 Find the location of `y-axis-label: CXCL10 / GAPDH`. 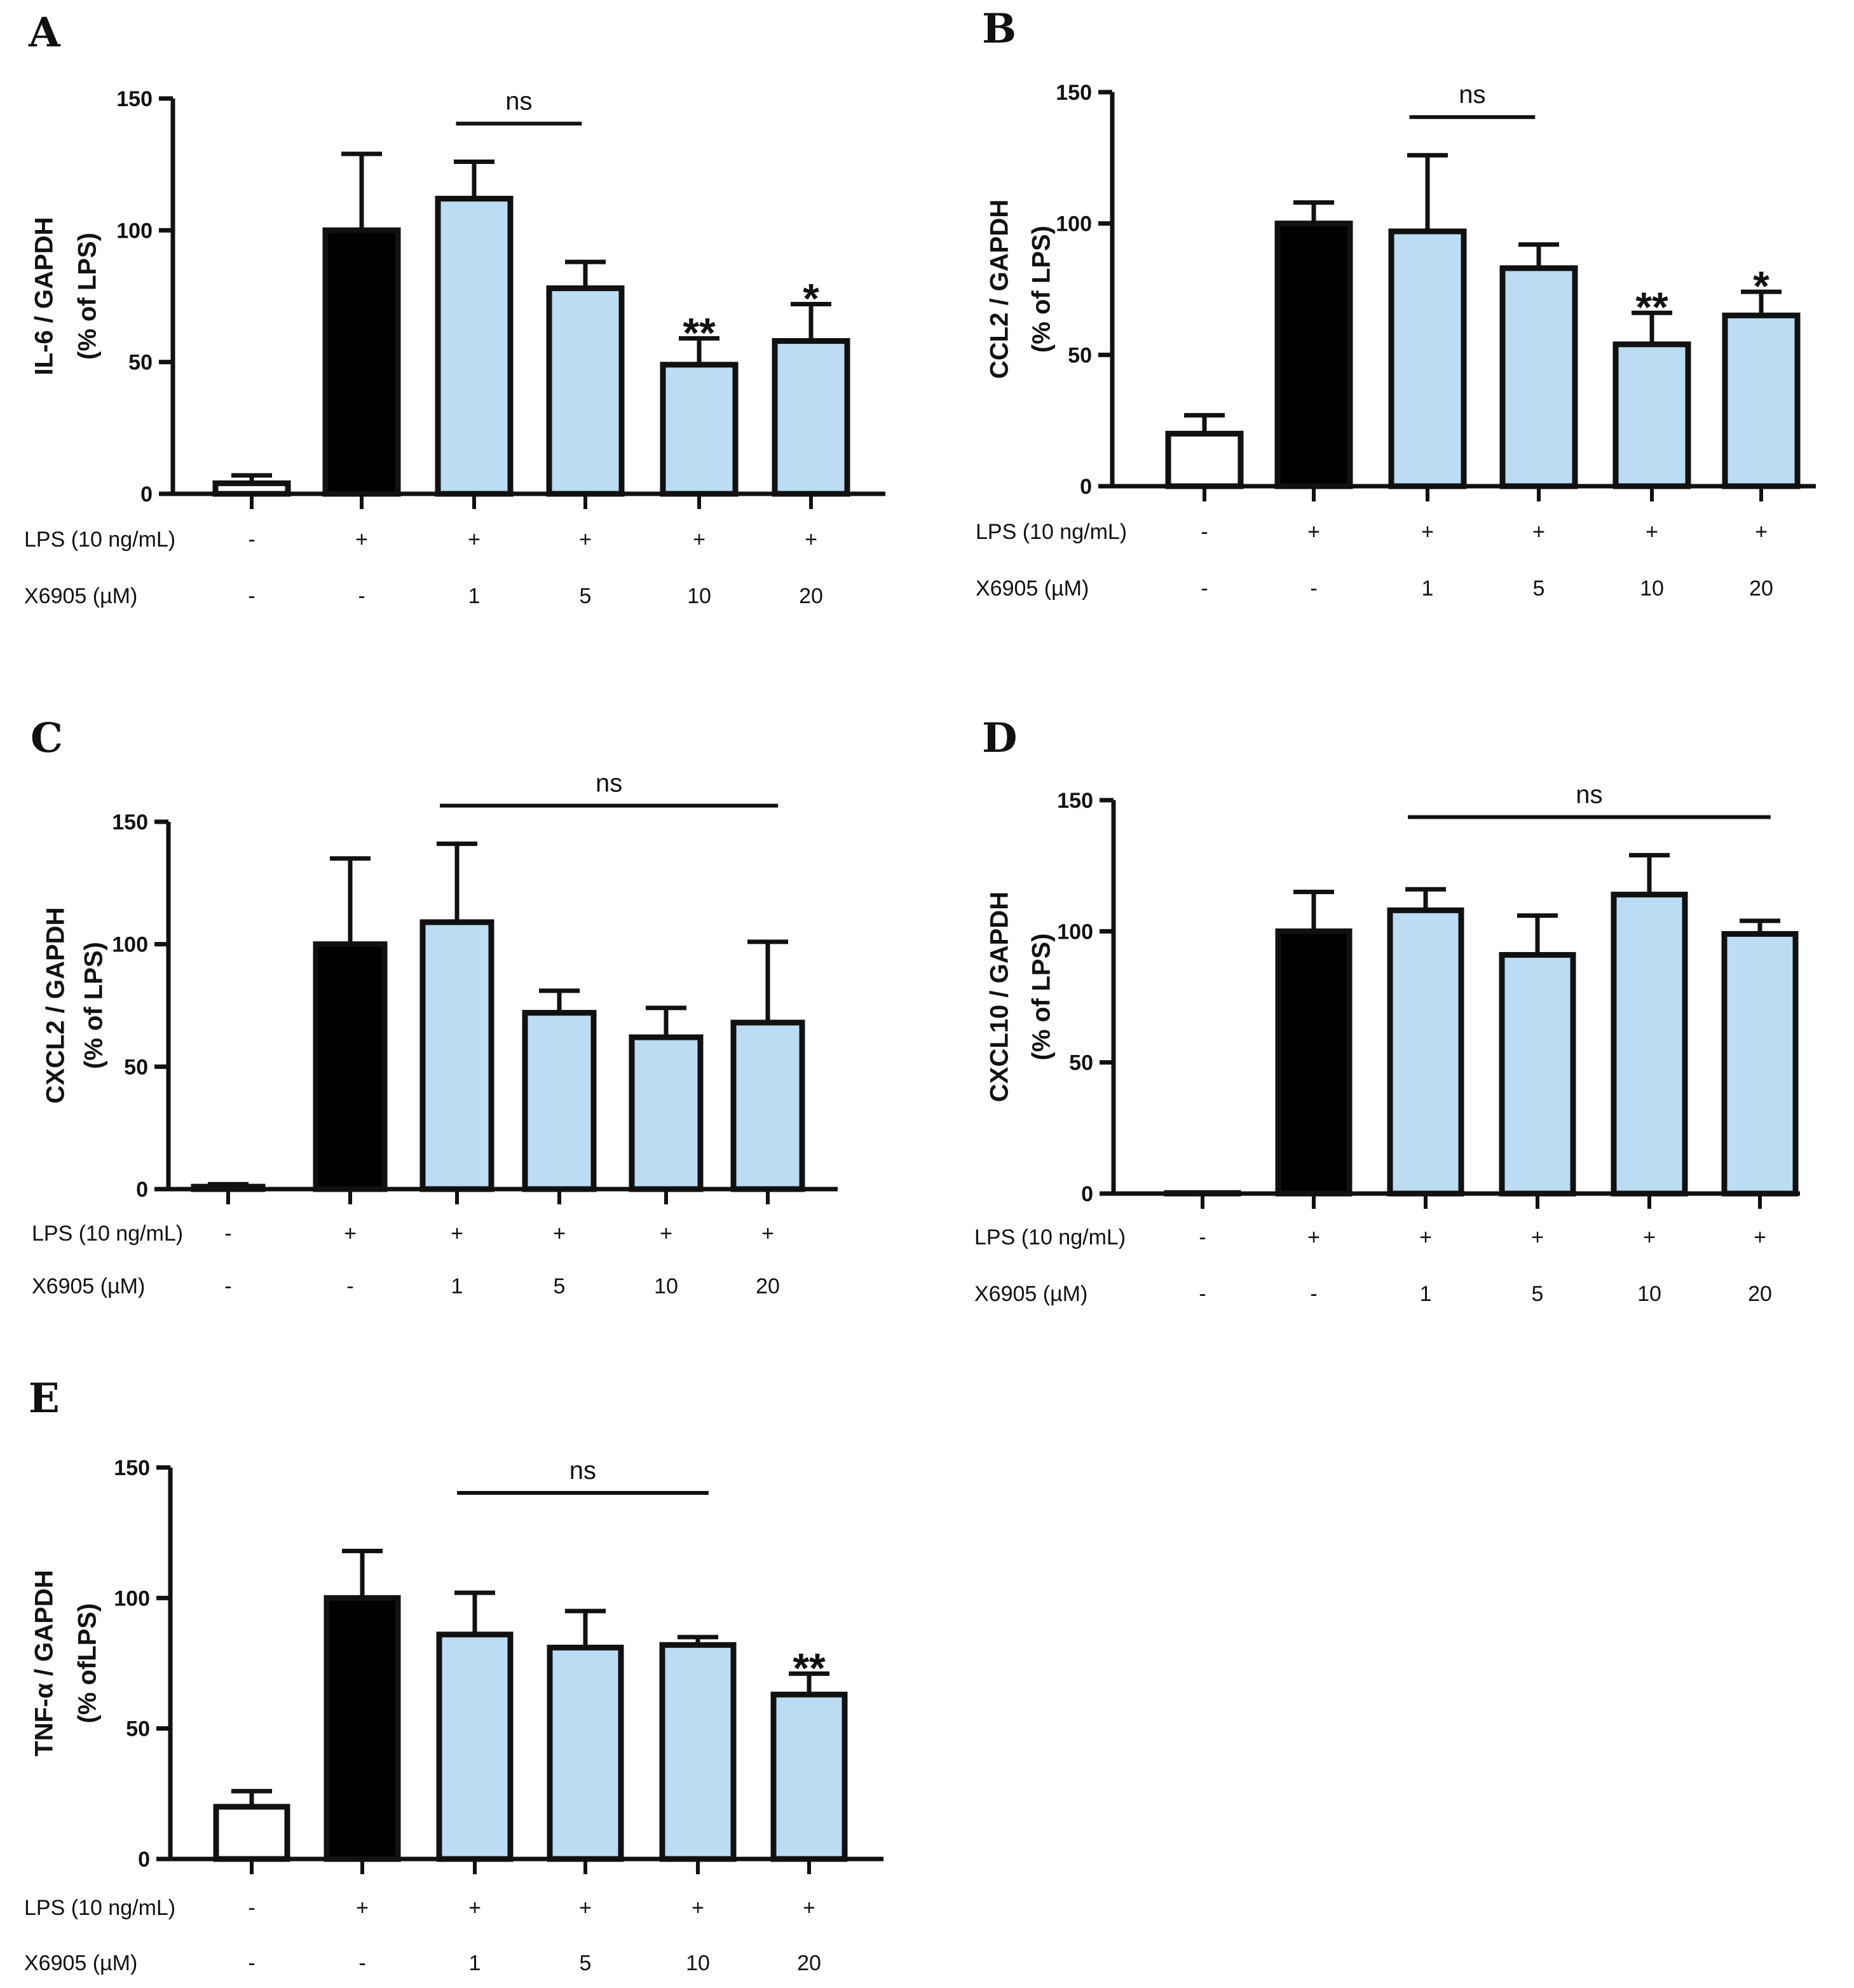

y-axis-label: CXCL10 / GAPDH is located at coordinates (1000, 997).